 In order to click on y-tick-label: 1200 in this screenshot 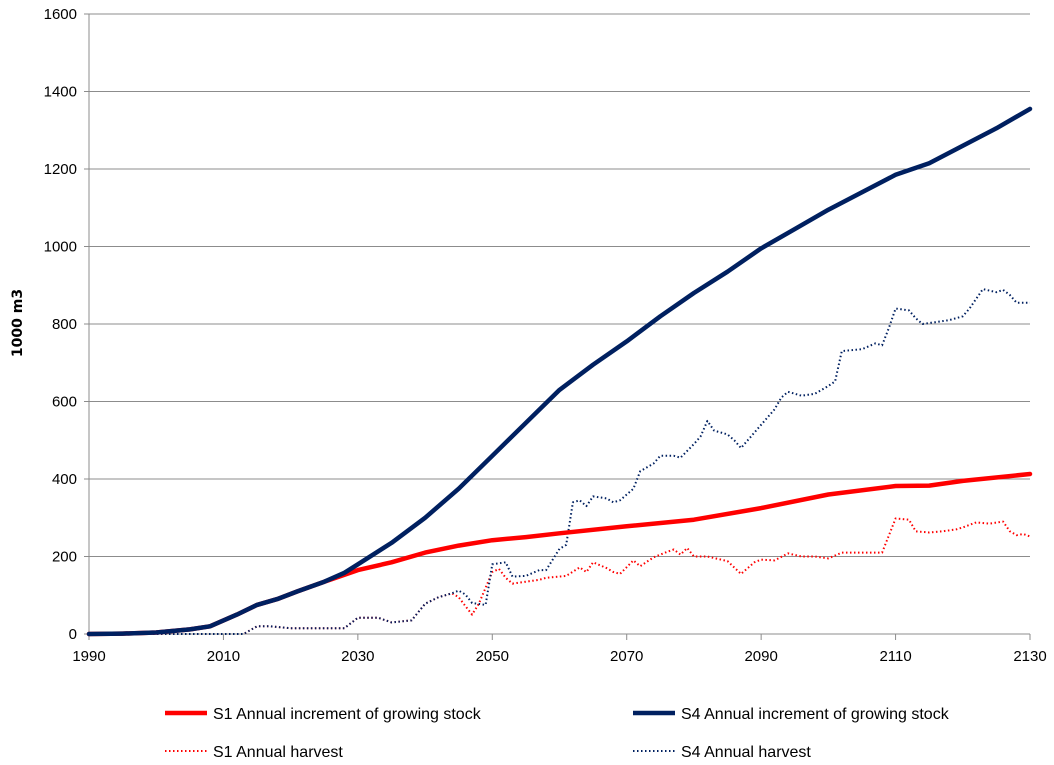, I will do `click(60, 169)`.